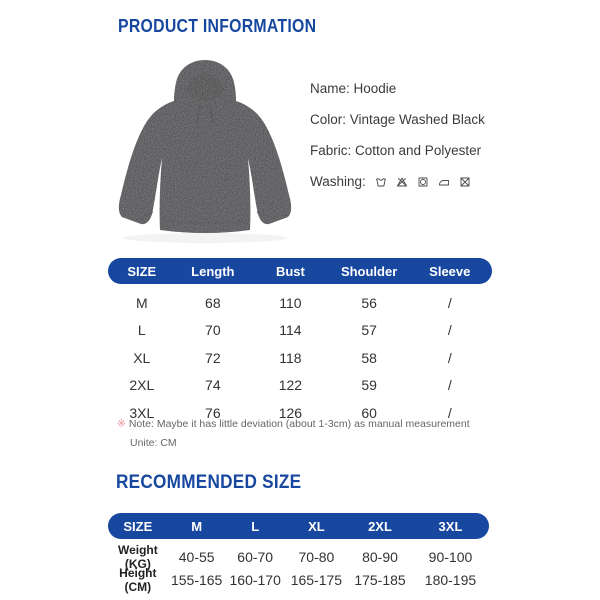 This screenshot has height=600, width=600. I want to click on cell-size: XL, so click(142, 357).